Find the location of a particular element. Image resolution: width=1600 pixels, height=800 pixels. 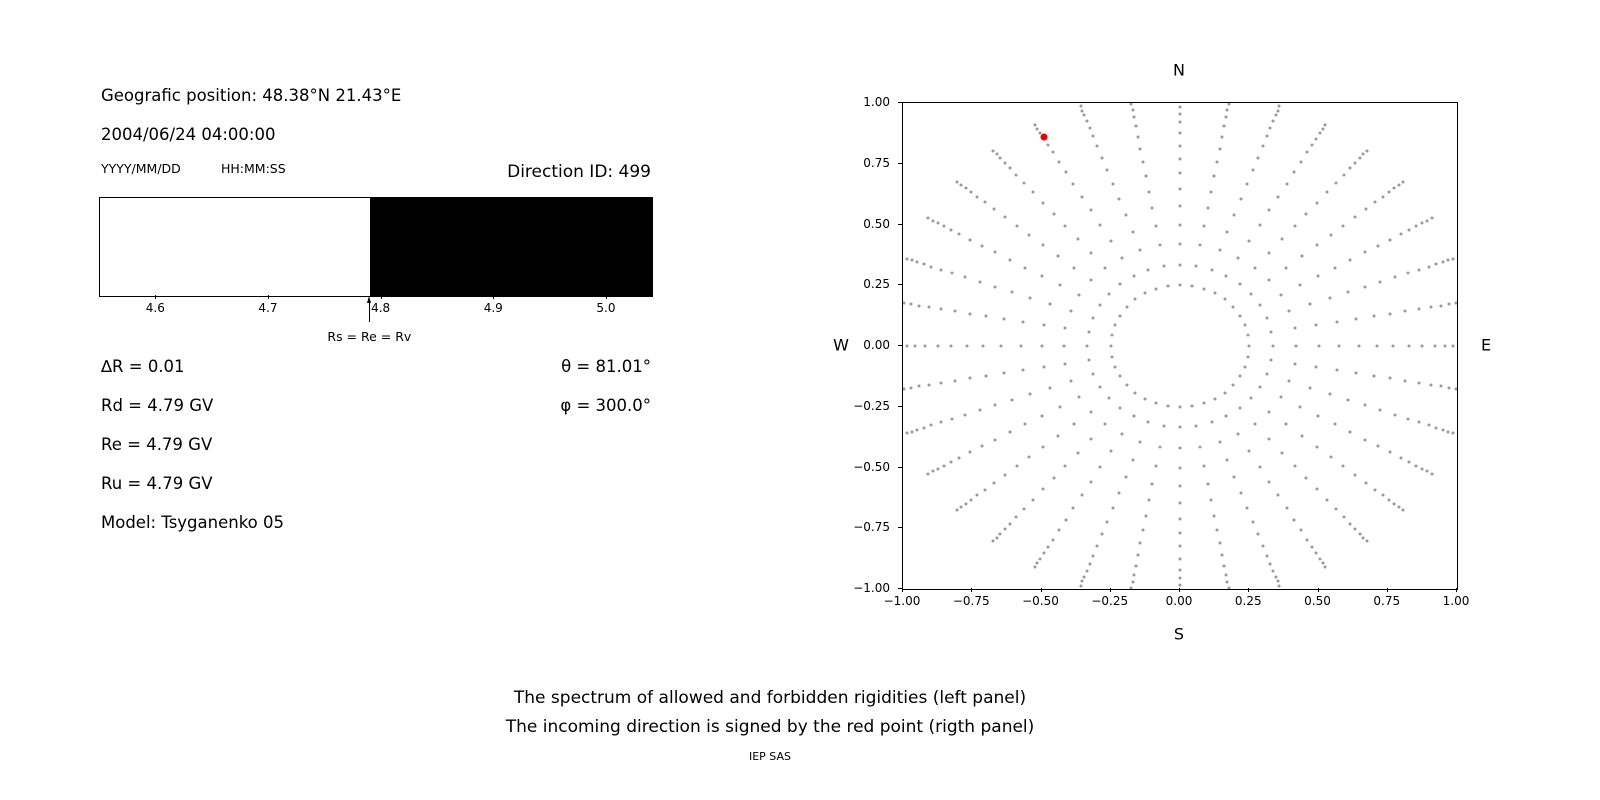

spectrum-x-tick-label: 4.7 is located at coordinates (268, 308).